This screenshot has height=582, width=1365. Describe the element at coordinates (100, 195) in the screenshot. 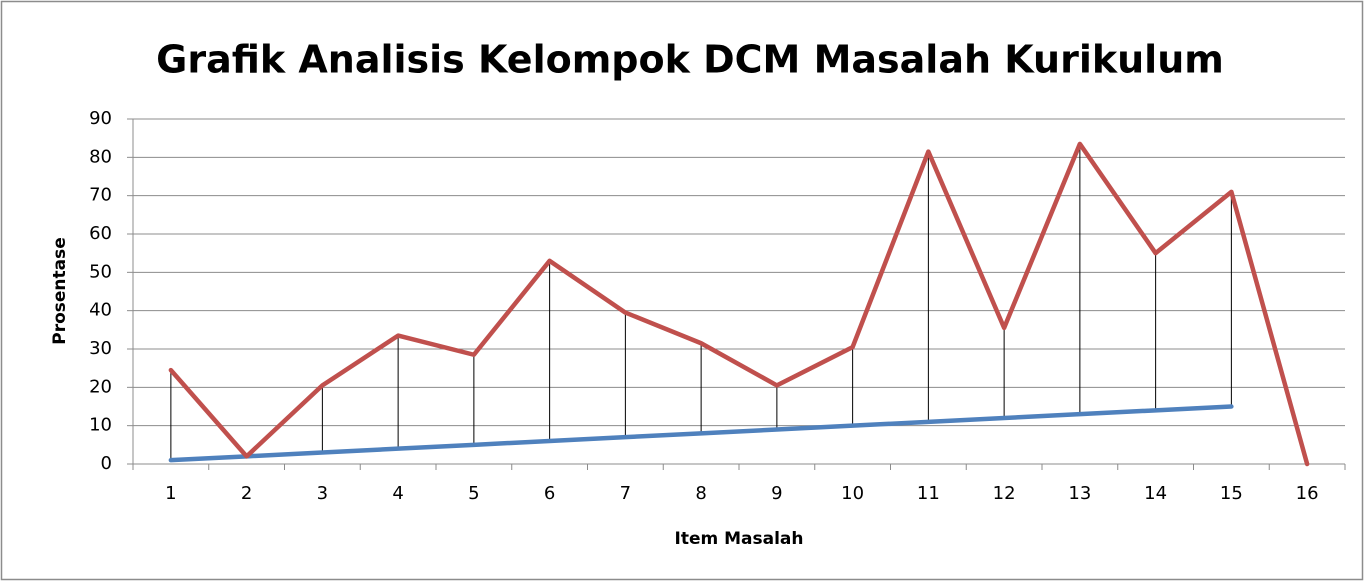

I see `y-tick-label: 70` at that location.